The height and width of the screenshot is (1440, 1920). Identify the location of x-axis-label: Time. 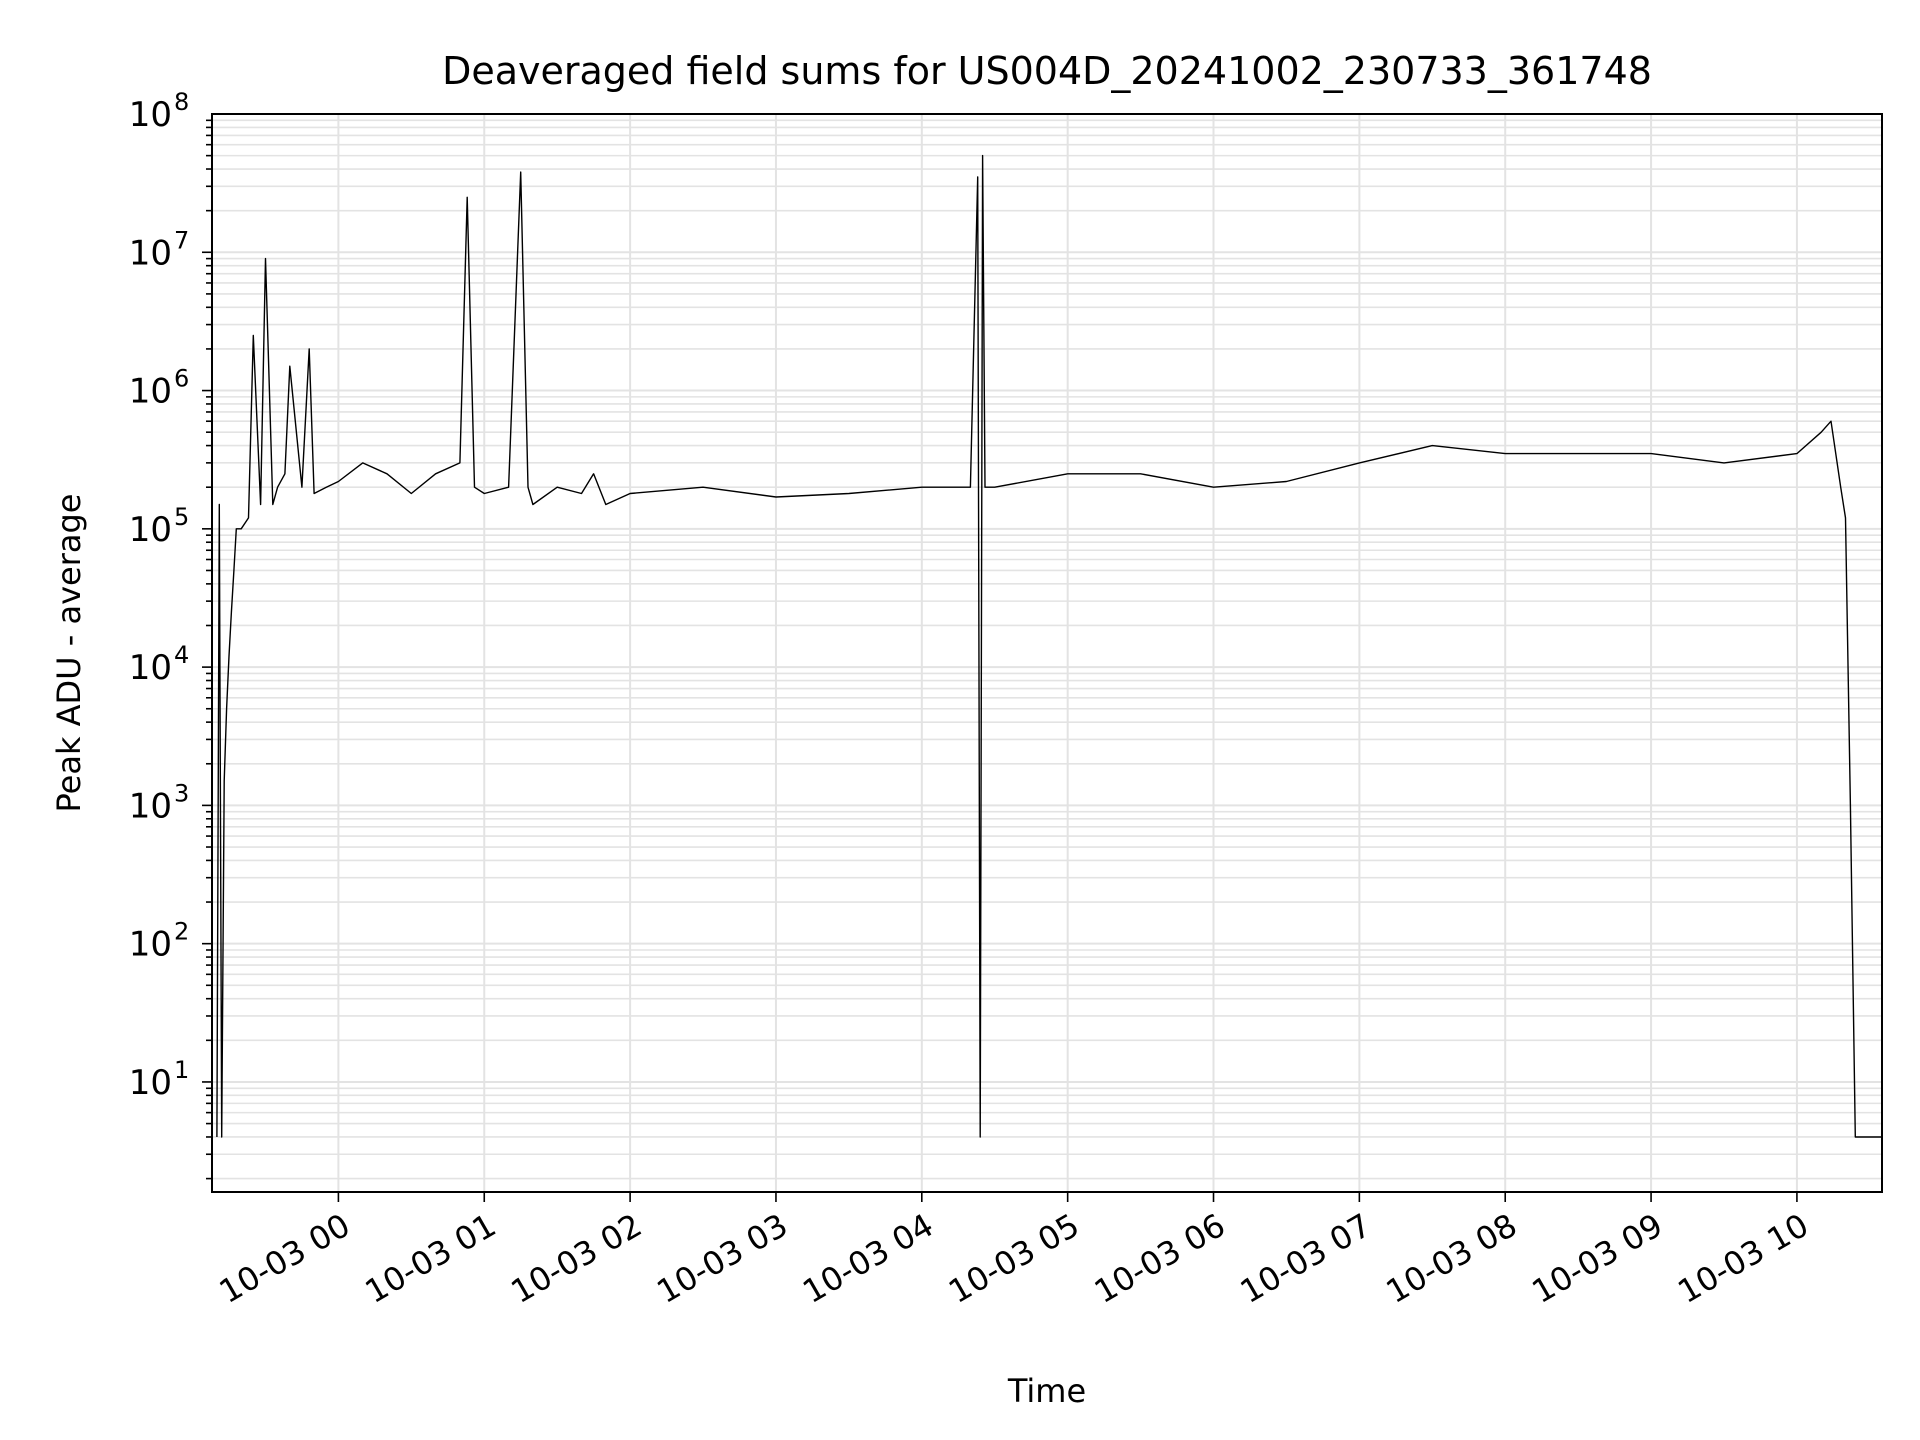
(1046, 1391).